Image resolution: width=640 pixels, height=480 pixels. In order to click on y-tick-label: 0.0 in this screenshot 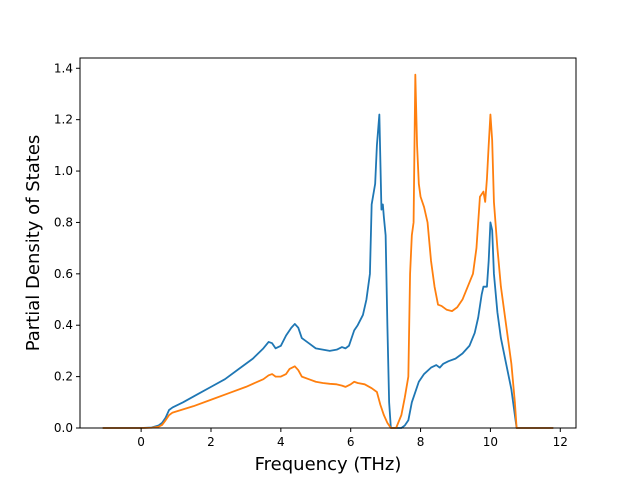, I will do `click(63, 428)`.